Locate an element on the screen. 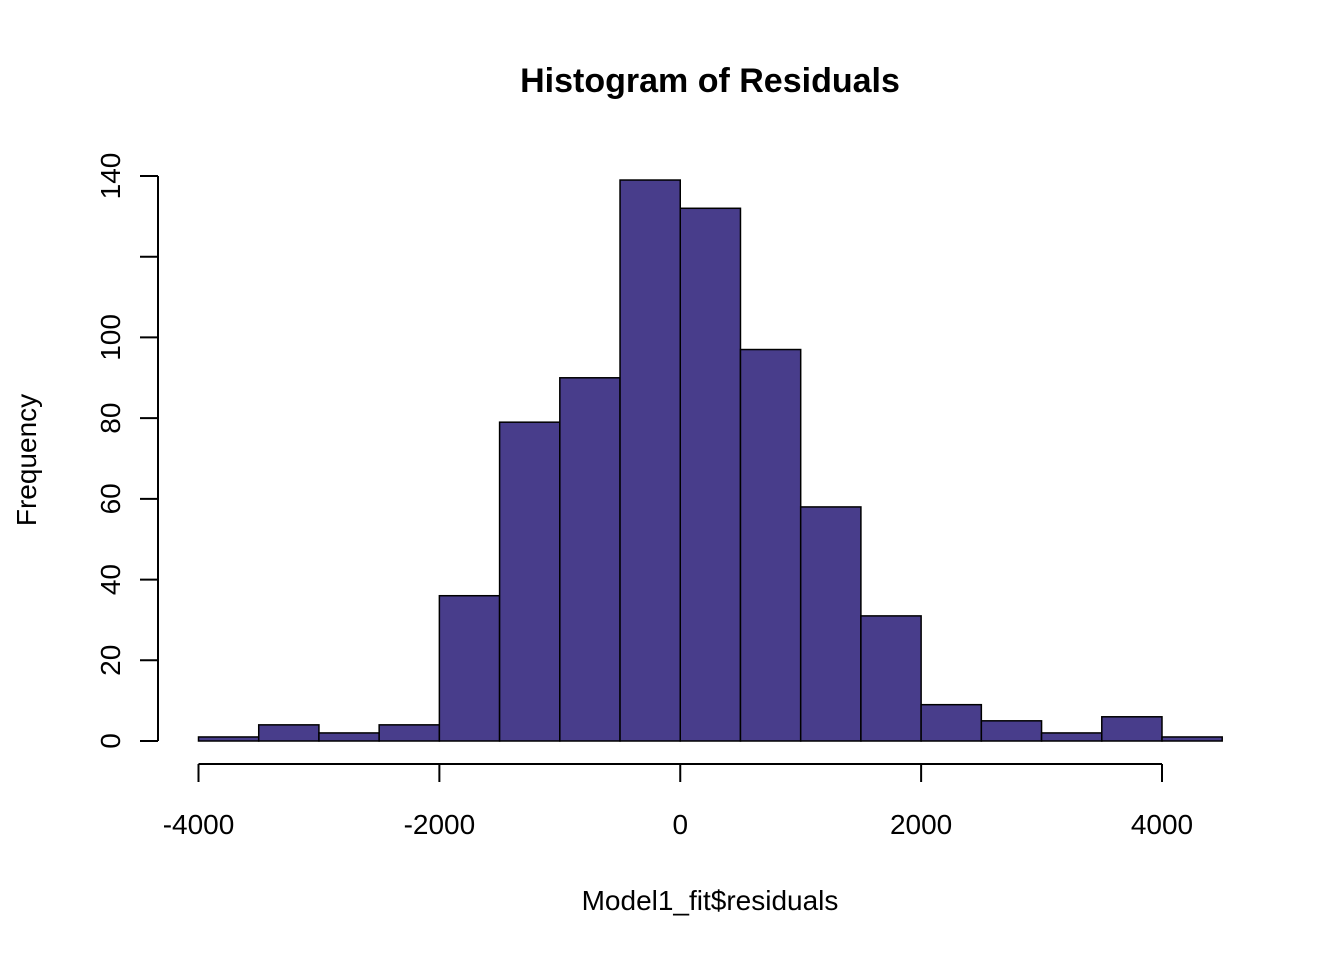 The image size is (1344, 960). y-tick-label: 20 is located at coordinates (110, 660).